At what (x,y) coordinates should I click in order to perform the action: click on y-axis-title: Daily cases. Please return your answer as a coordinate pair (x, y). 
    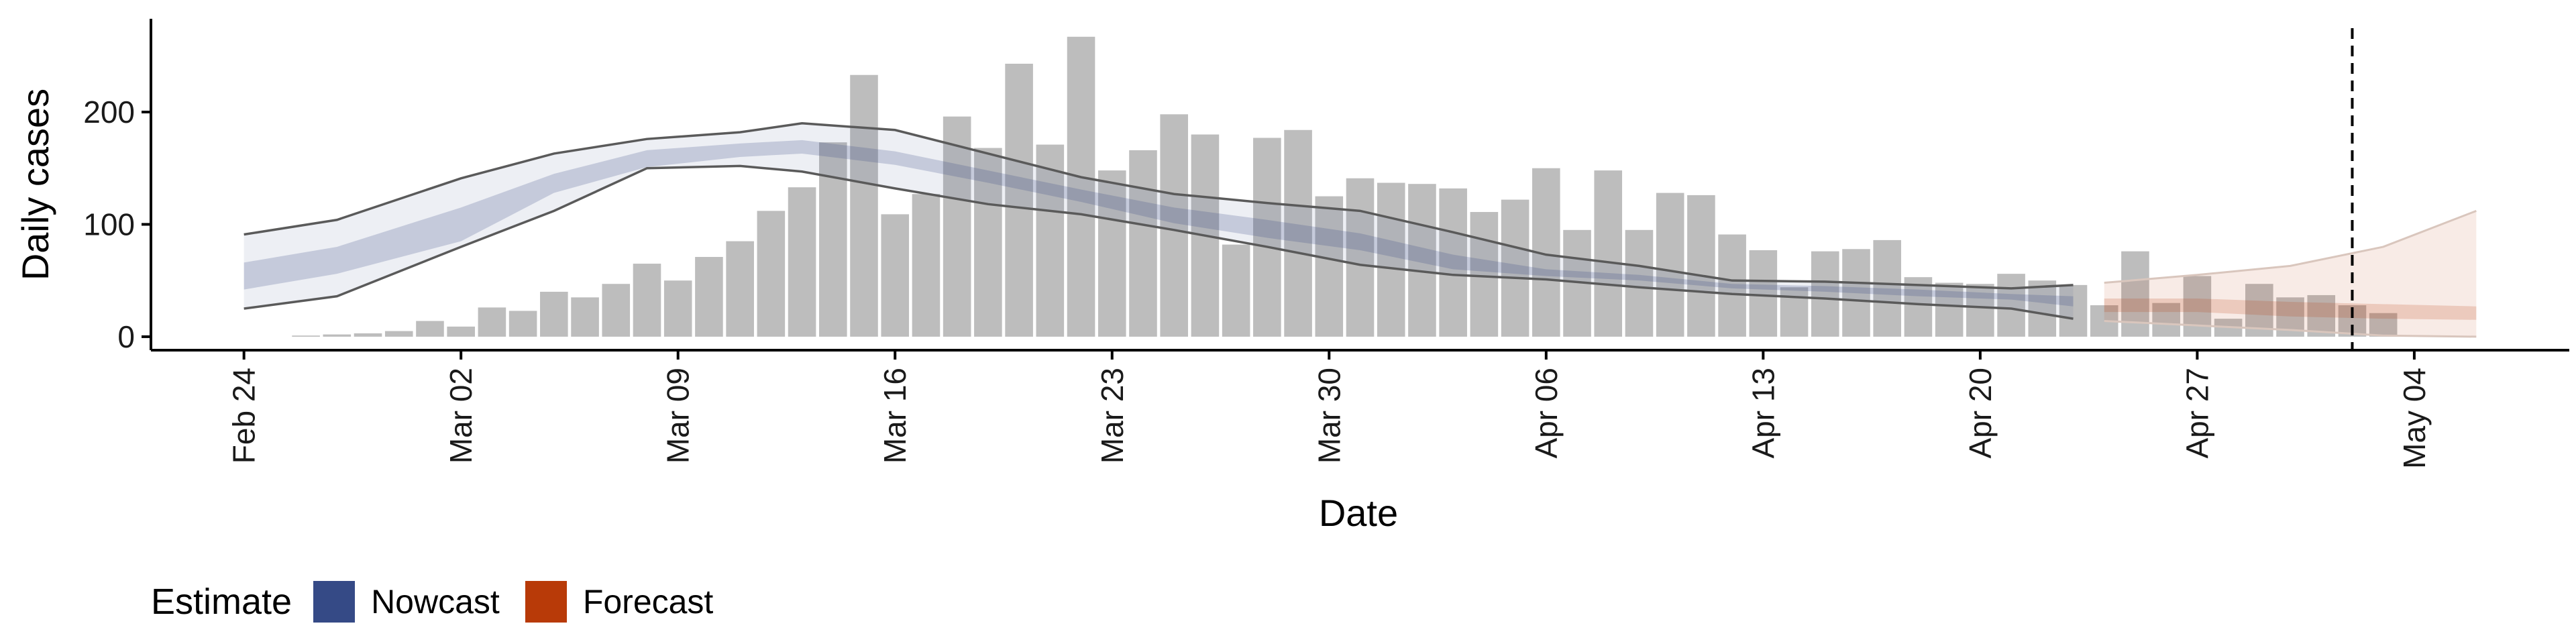
    Looking at the image, I should click on (35, 184).